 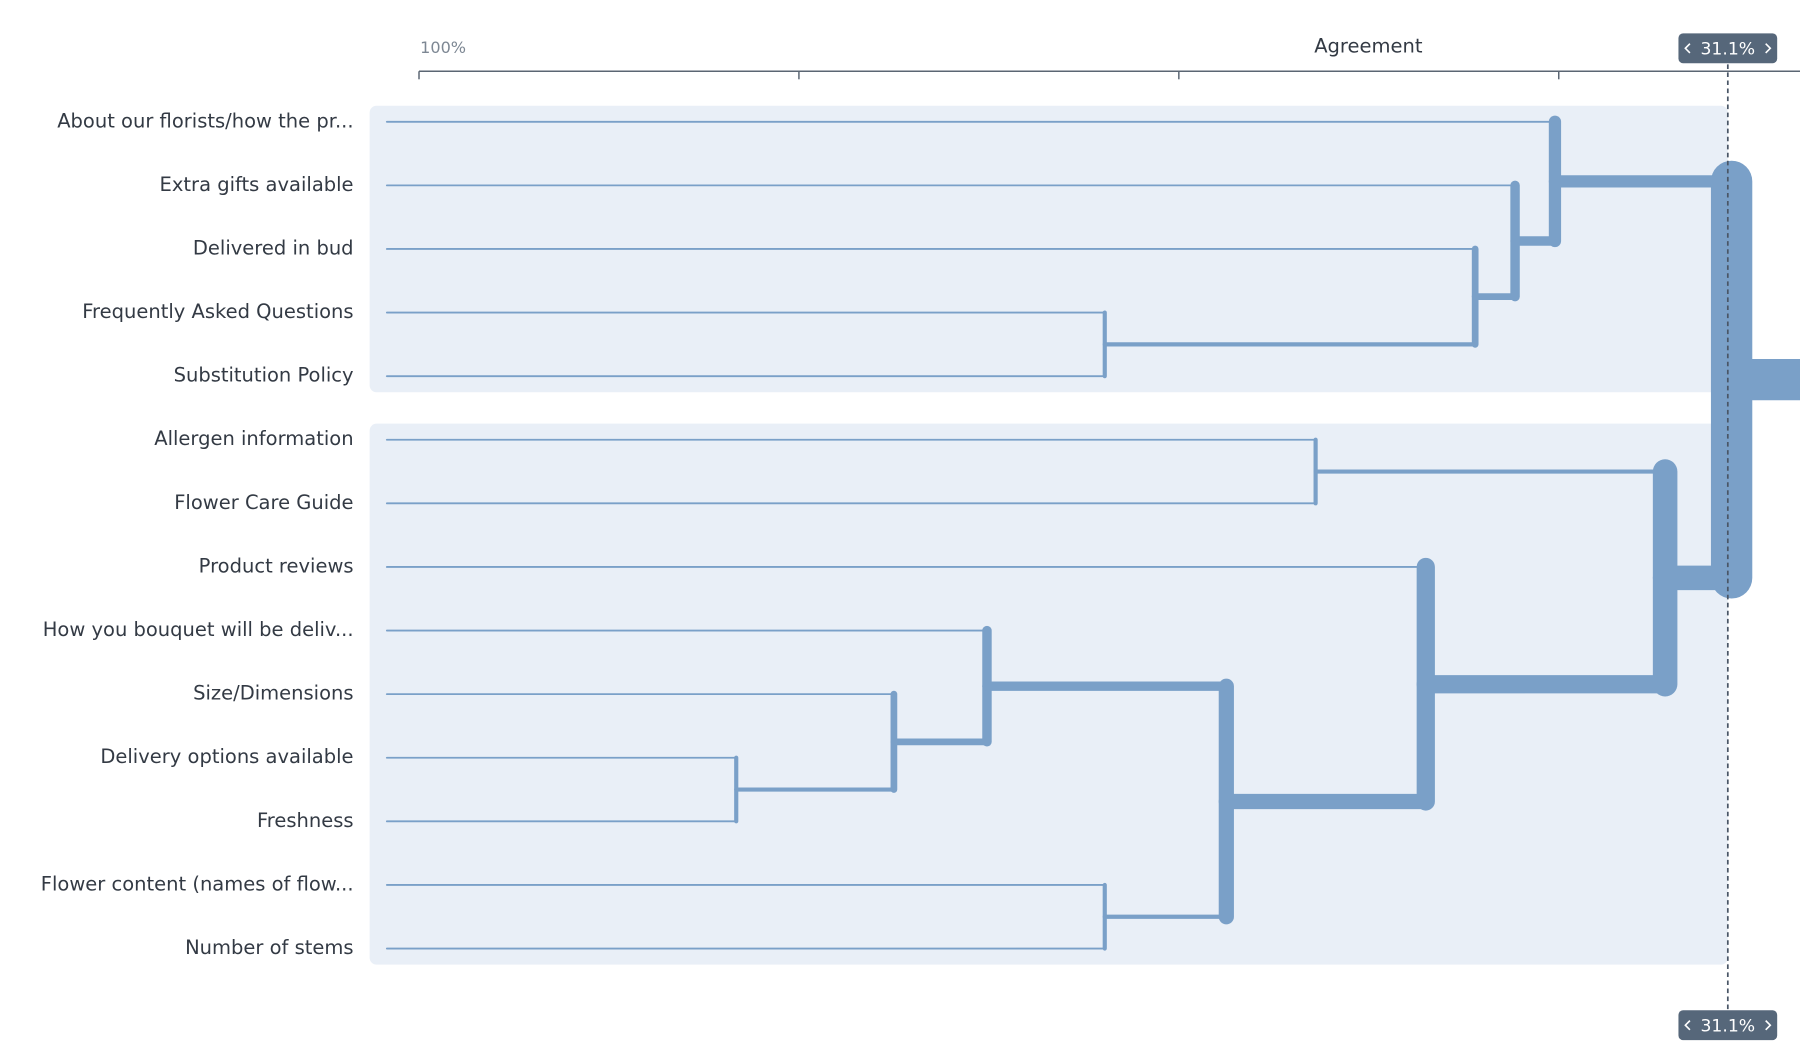 What do you see at coordinates (264, 375) in the screenshot?
I see `leaf-label: Substitution Policy` at bounding box center [264, 375].